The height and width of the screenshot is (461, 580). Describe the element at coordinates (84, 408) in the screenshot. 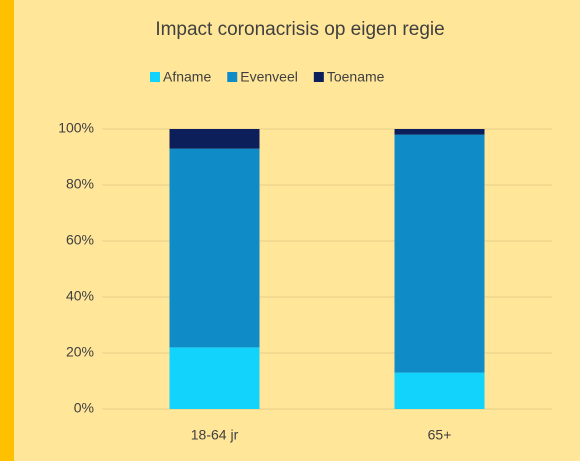

I see `y-tick-label: 0%` at that location.